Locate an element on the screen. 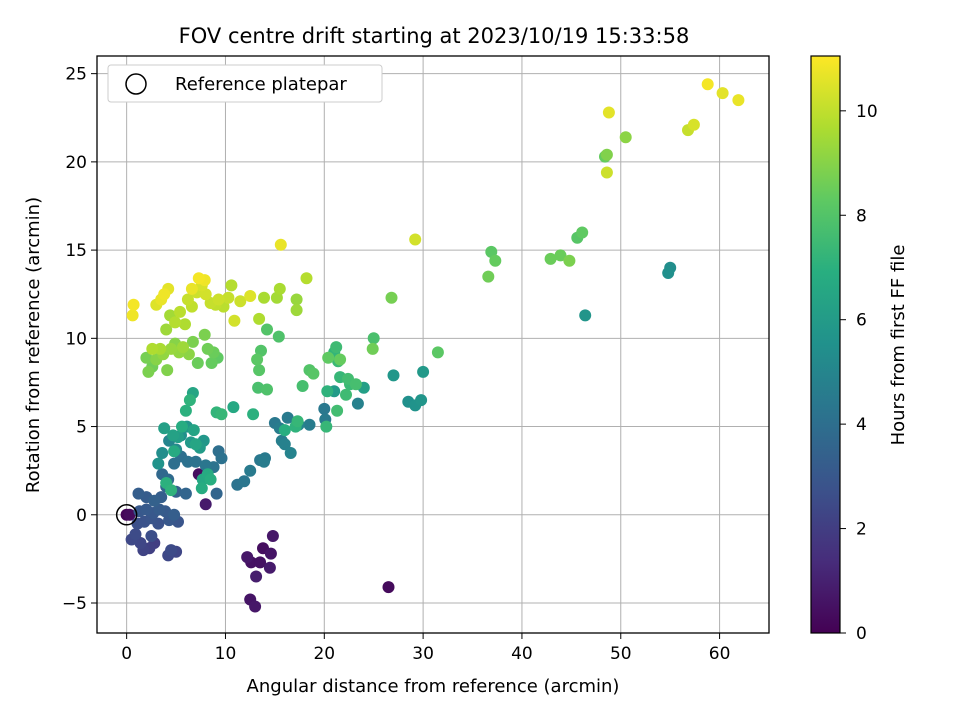 The width and height of the screenshot is (960, 720). x-tick-label: 10 is located at coordinates (226, 654).